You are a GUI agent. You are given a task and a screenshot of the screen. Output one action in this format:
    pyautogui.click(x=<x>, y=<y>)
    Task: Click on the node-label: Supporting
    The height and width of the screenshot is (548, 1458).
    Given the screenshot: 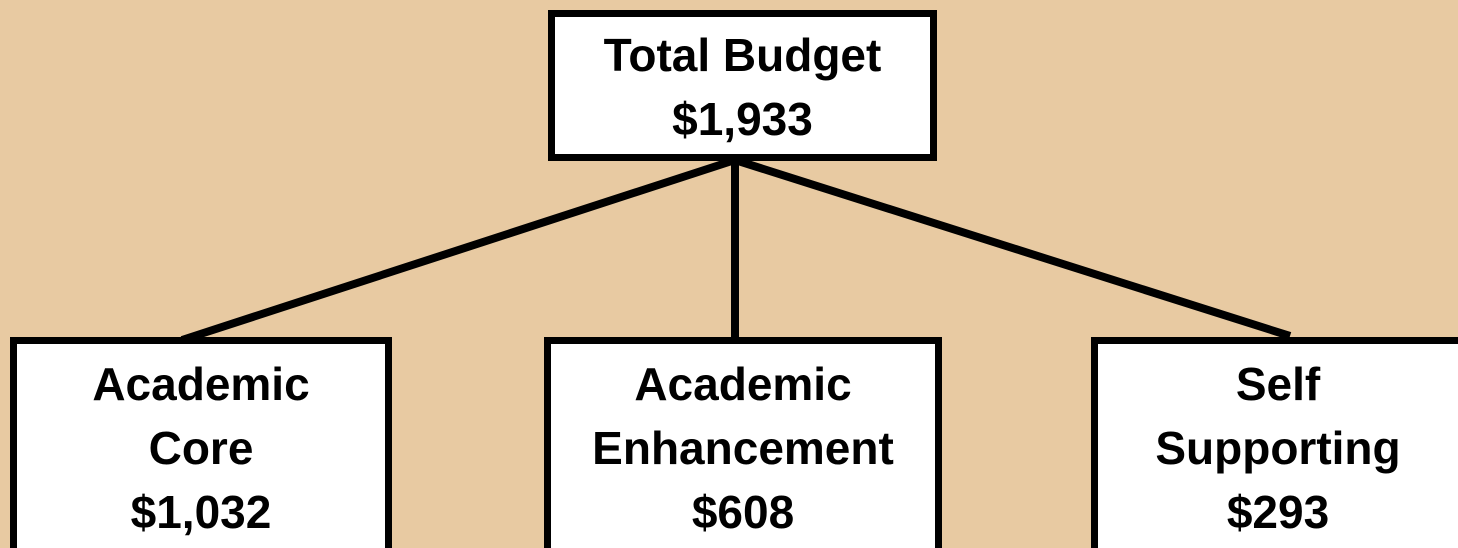 What is the action you would take?
    pyautogui.click(x=1278, y=448)
    